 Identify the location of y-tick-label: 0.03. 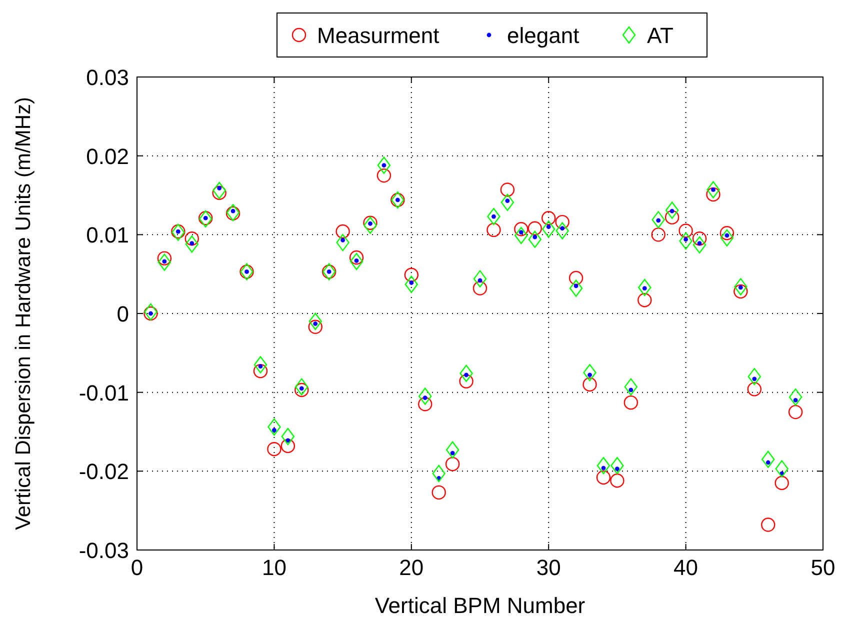
(107, 77).